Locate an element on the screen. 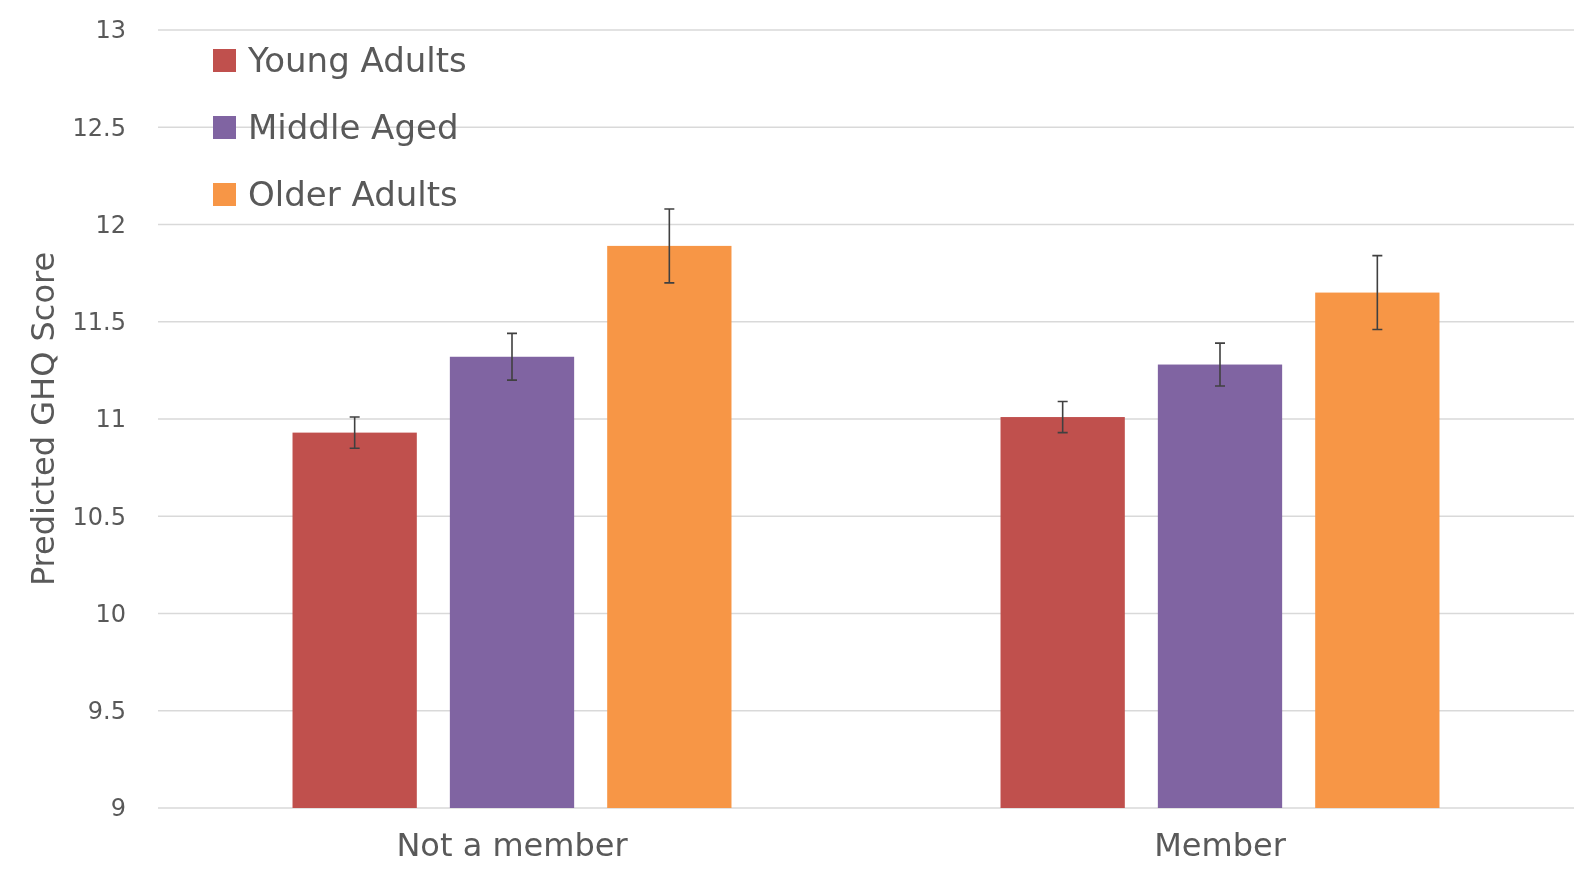  legend-label: Young Adults is located at coordinates (357, 59).